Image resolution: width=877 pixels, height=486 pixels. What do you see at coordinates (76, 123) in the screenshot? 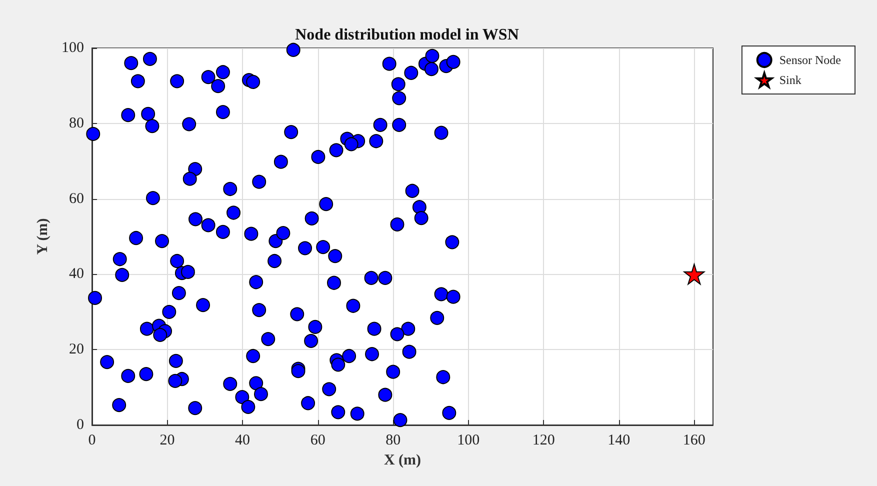
I see `y-tick-label: 80` at bounding box center [76, 123].